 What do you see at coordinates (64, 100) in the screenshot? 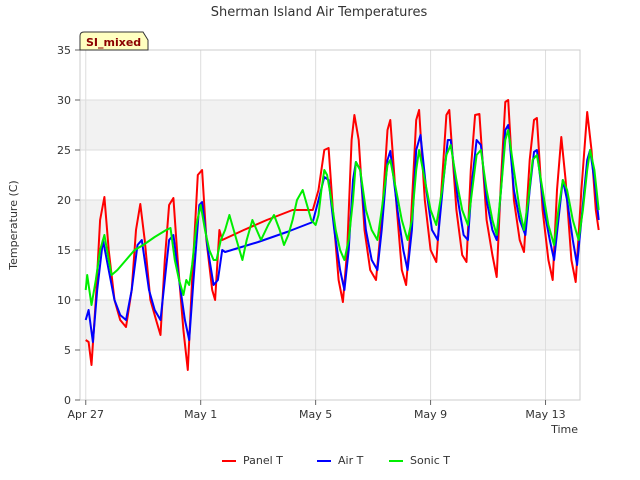
I see `y-tick-label: 30` at bounding box center [64, 100].